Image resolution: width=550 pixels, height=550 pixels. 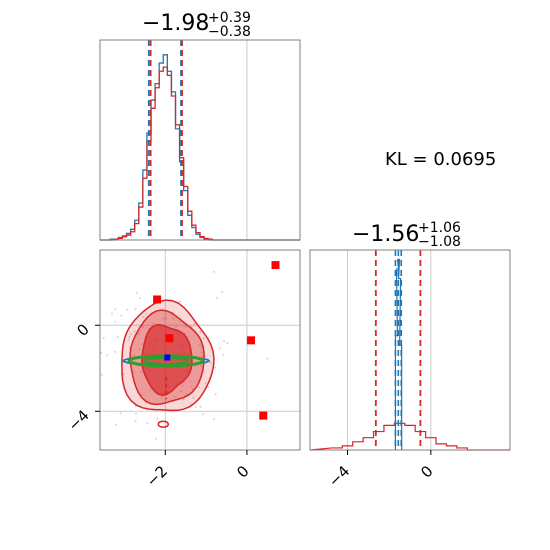 What do you see at coordinates (229, 32) in the screenshot?
I see `title-param1-minus: −0.38` at bounding box center [229, 32].